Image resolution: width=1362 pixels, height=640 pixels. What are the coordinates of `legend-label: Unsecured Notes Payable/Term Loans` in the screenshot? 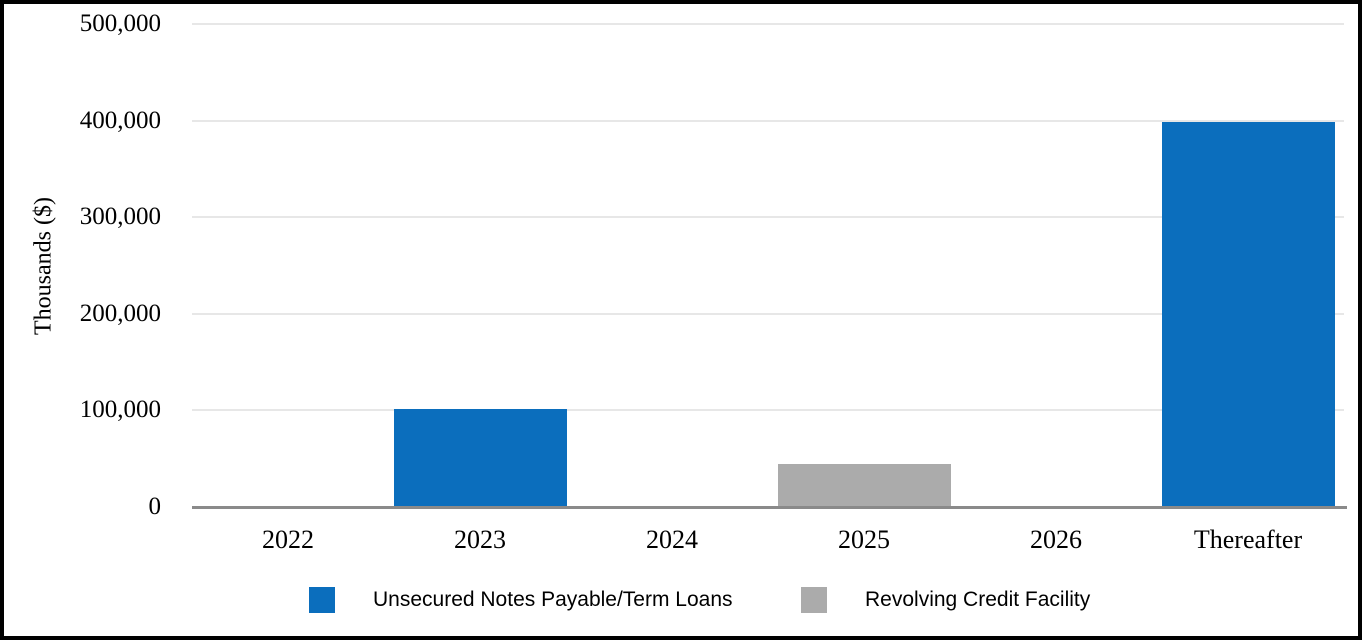 It's located at (553, 599).